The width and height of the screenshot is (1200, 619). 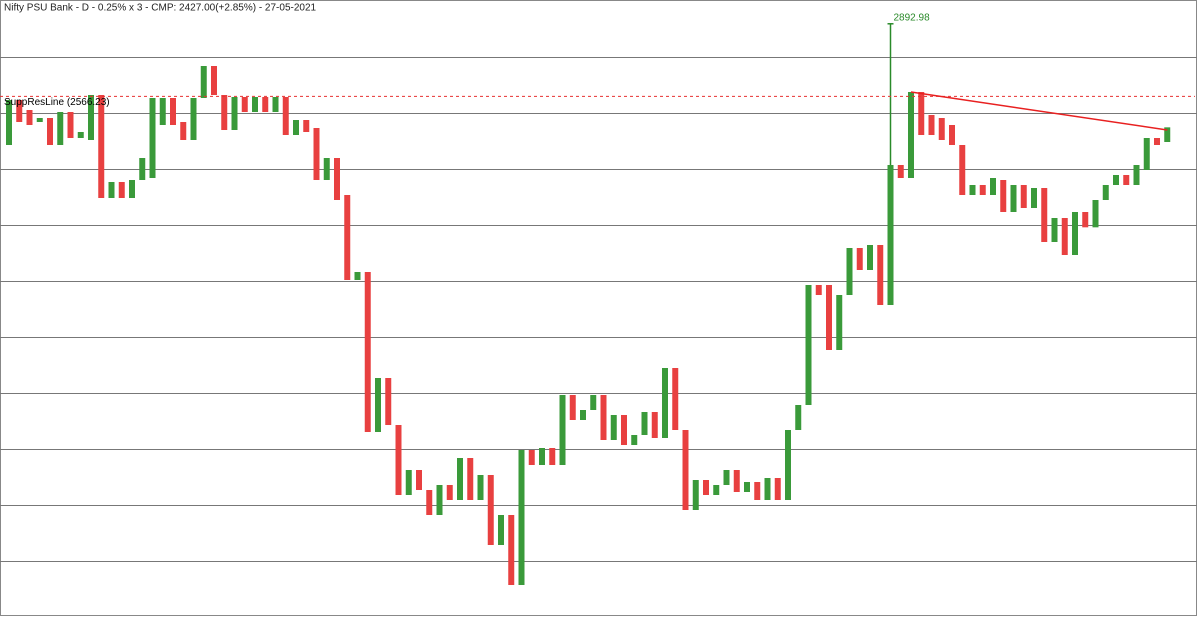 I want to click on trendline, so click(x=1039, y=111).